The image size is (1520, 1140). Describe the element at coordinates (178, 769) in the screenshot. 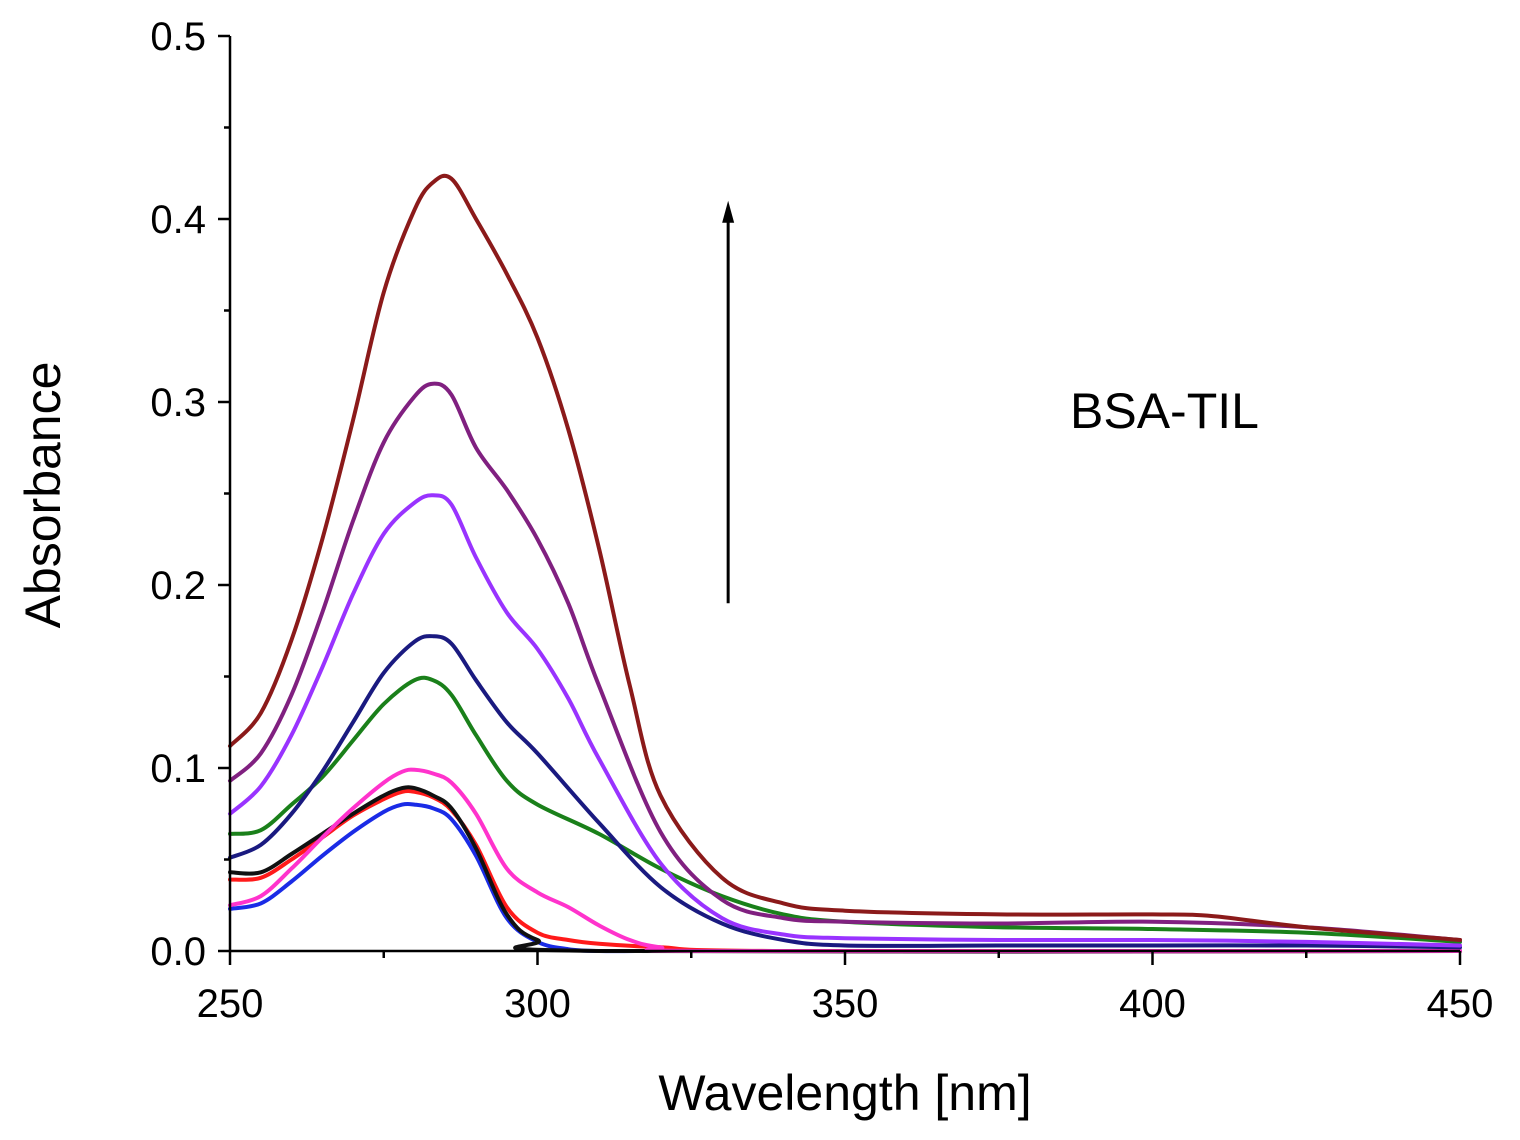

I see `y-tick-label: 0.1` at that location.